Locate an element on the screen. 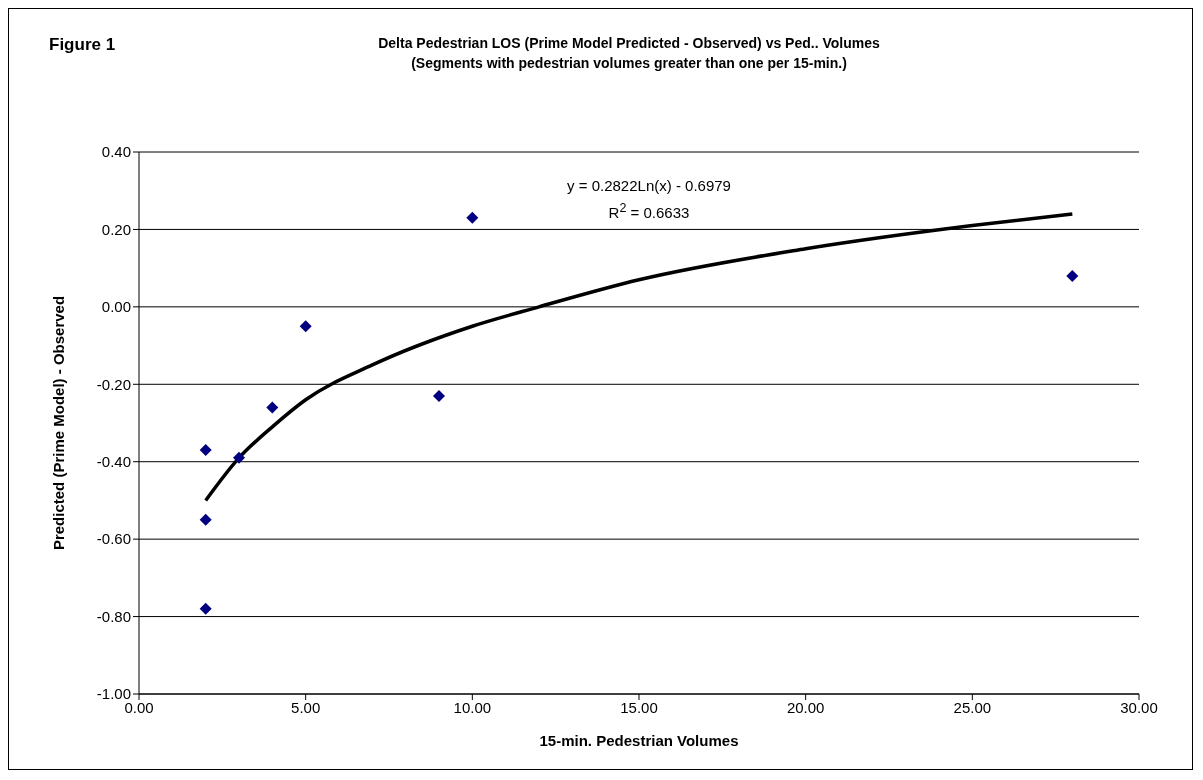 This screenshot has height=780, width=1203. caption: Figure 1 is located at coordinates (82, 45).